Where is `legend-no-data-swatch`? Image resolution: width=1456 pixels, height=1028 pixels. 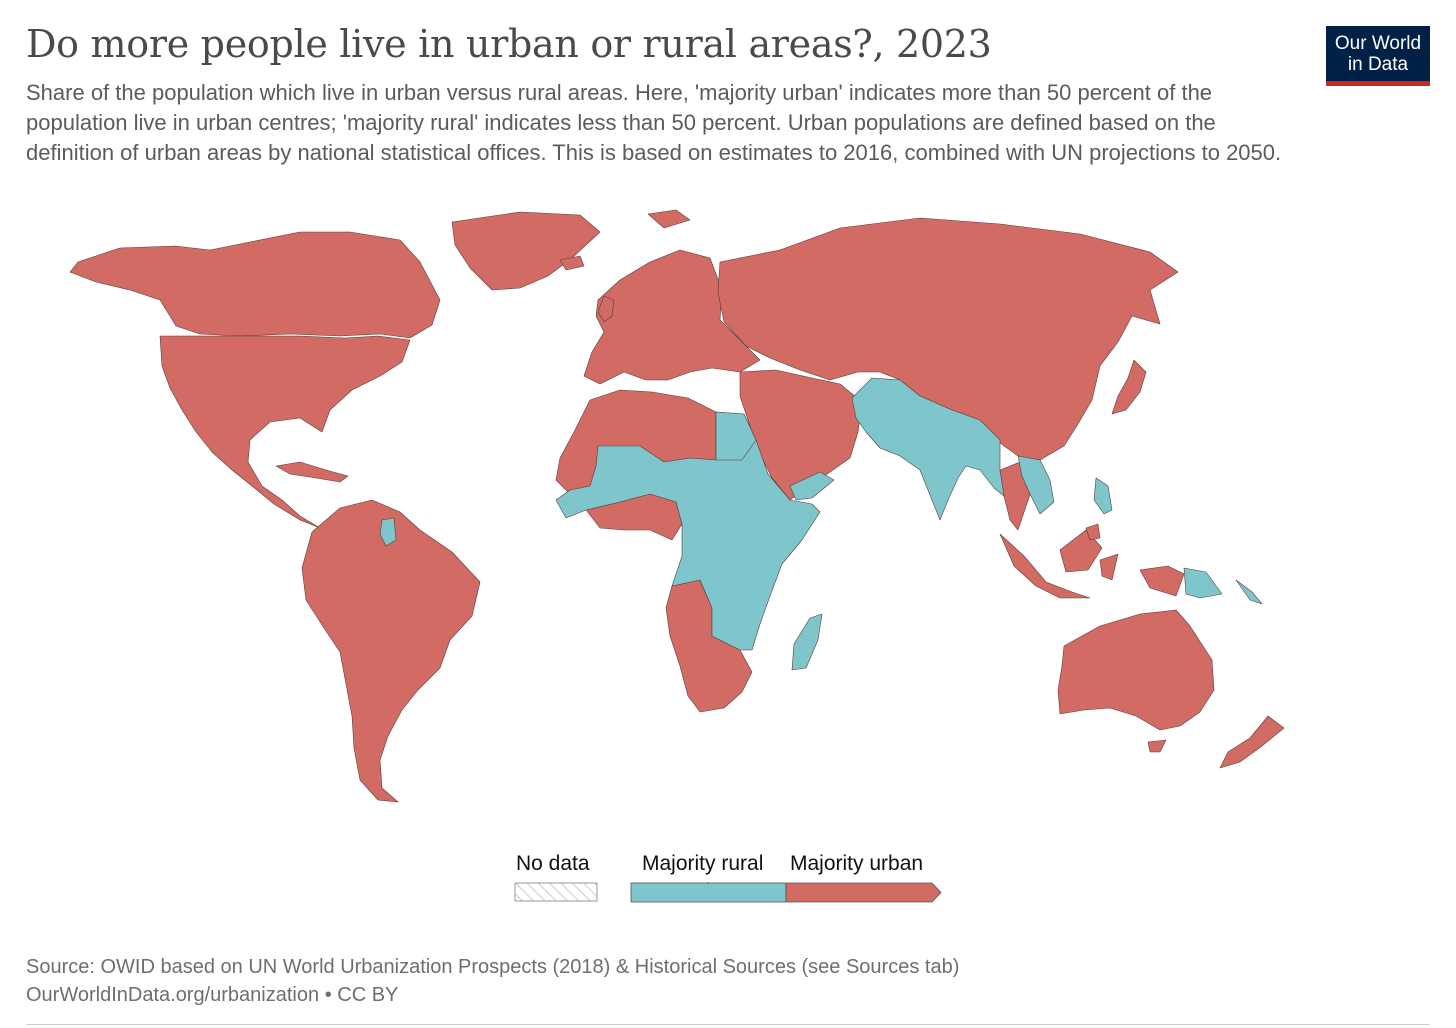
legend-no-data-swatch is located at coordinates (556, 892).